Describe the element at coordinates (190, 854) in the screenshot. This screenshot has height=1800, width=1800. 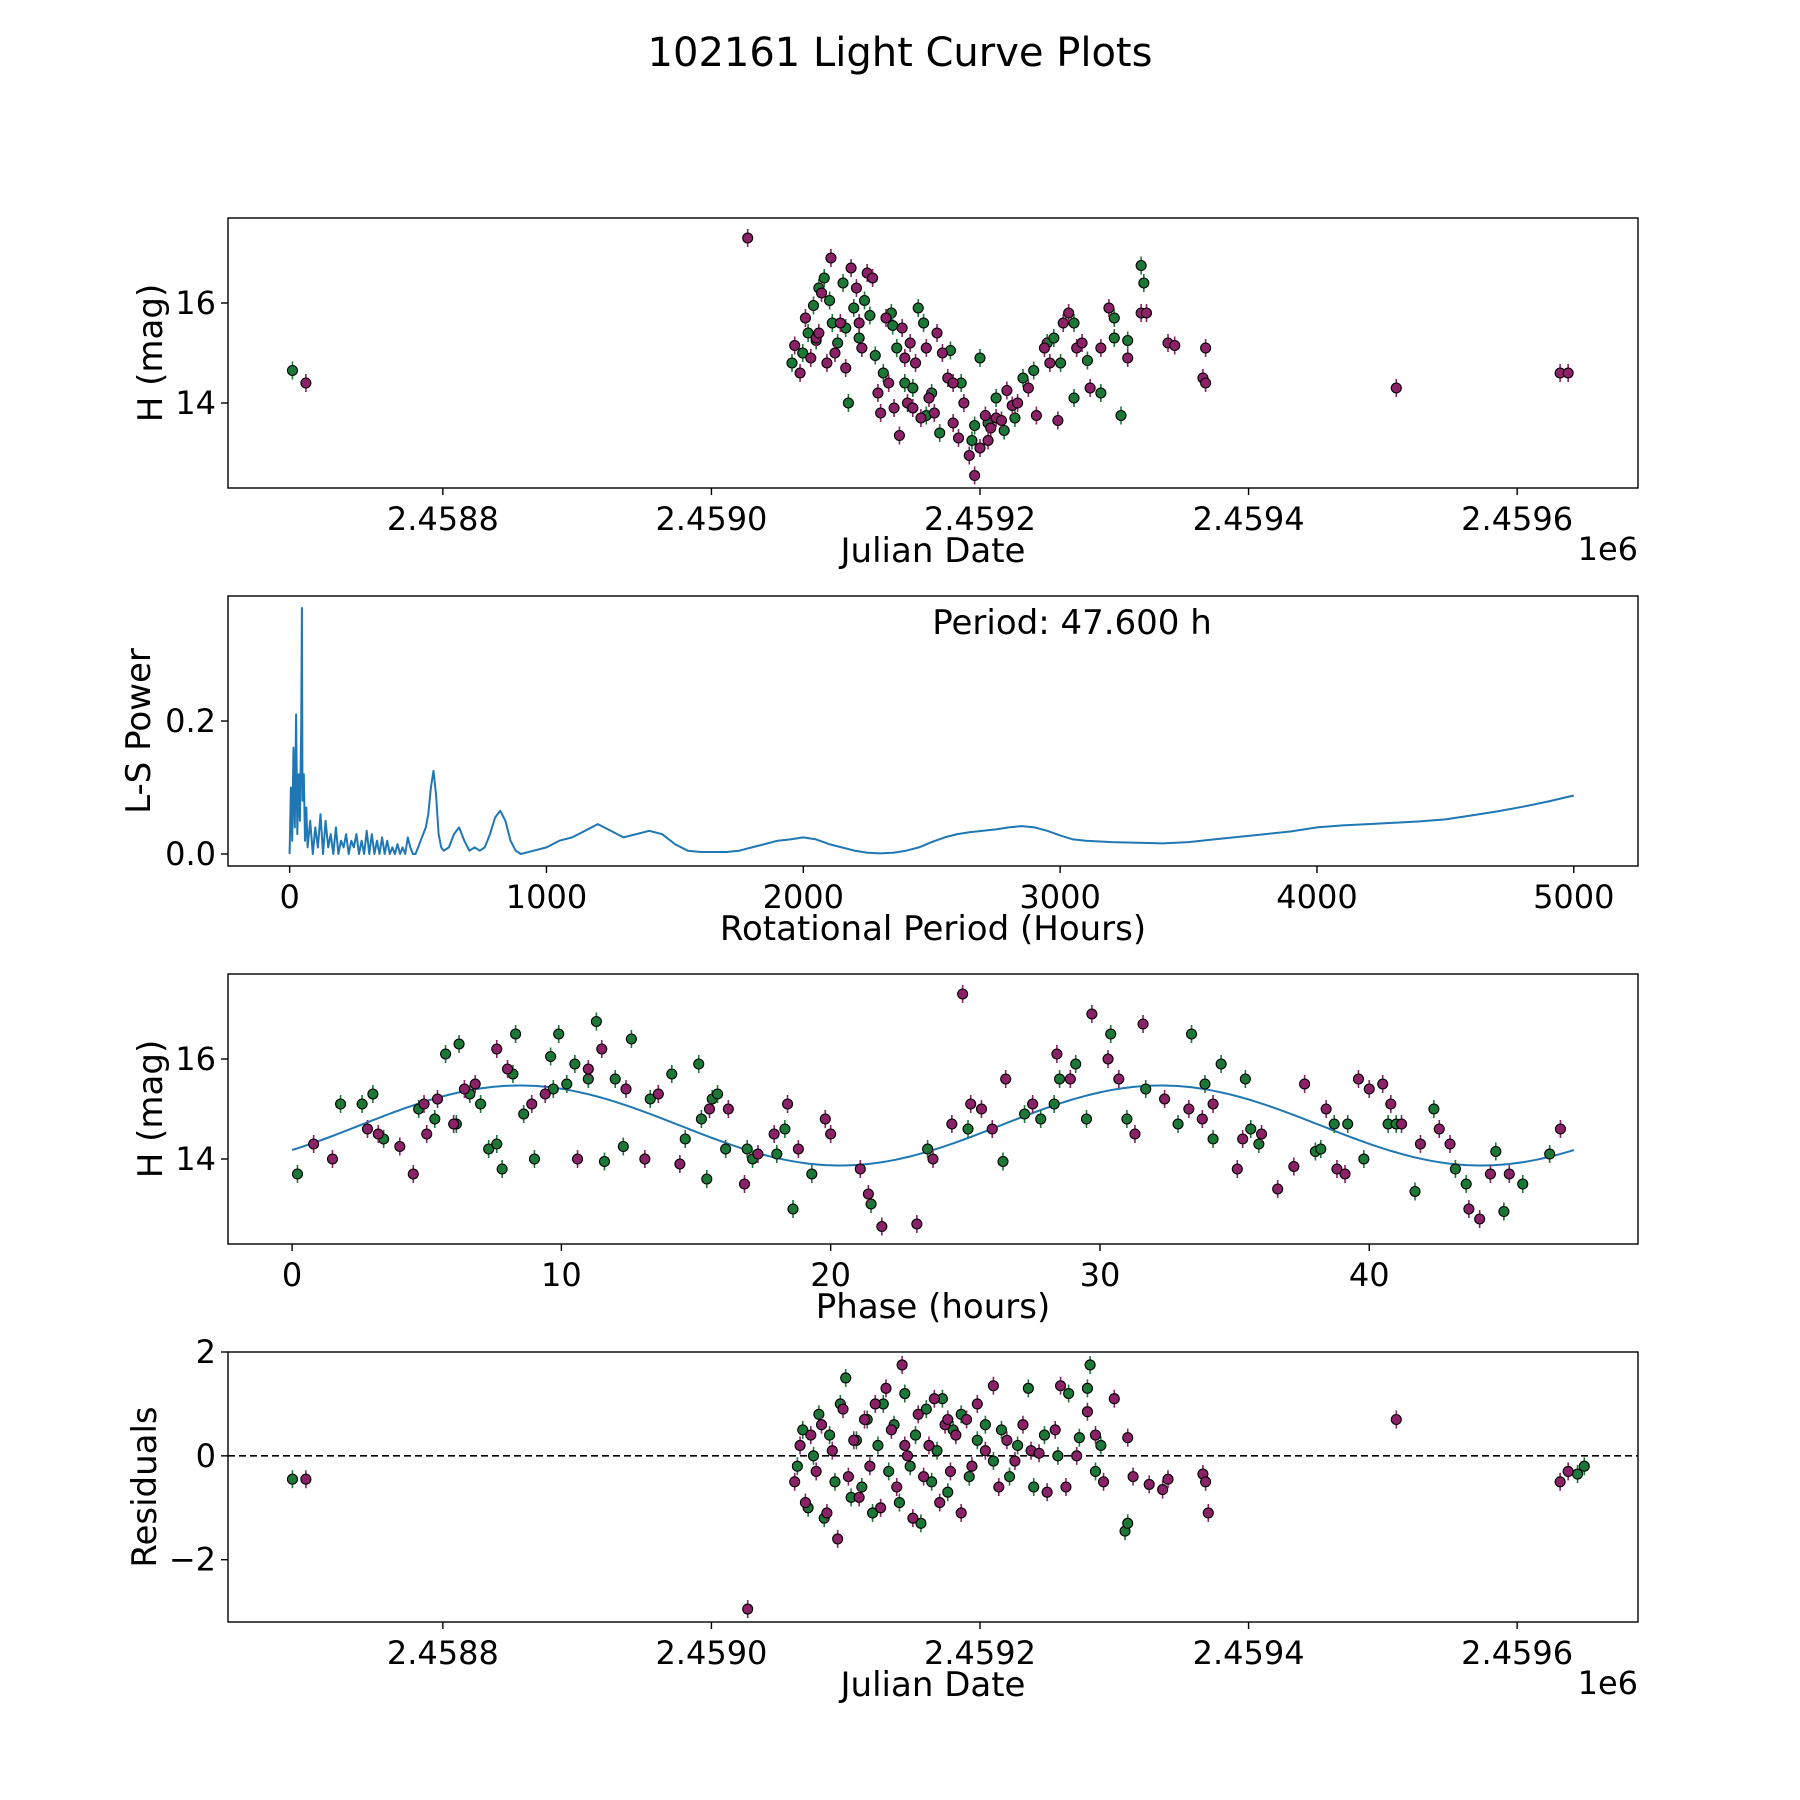
I see `y-tick-label: 0.0` at that location.